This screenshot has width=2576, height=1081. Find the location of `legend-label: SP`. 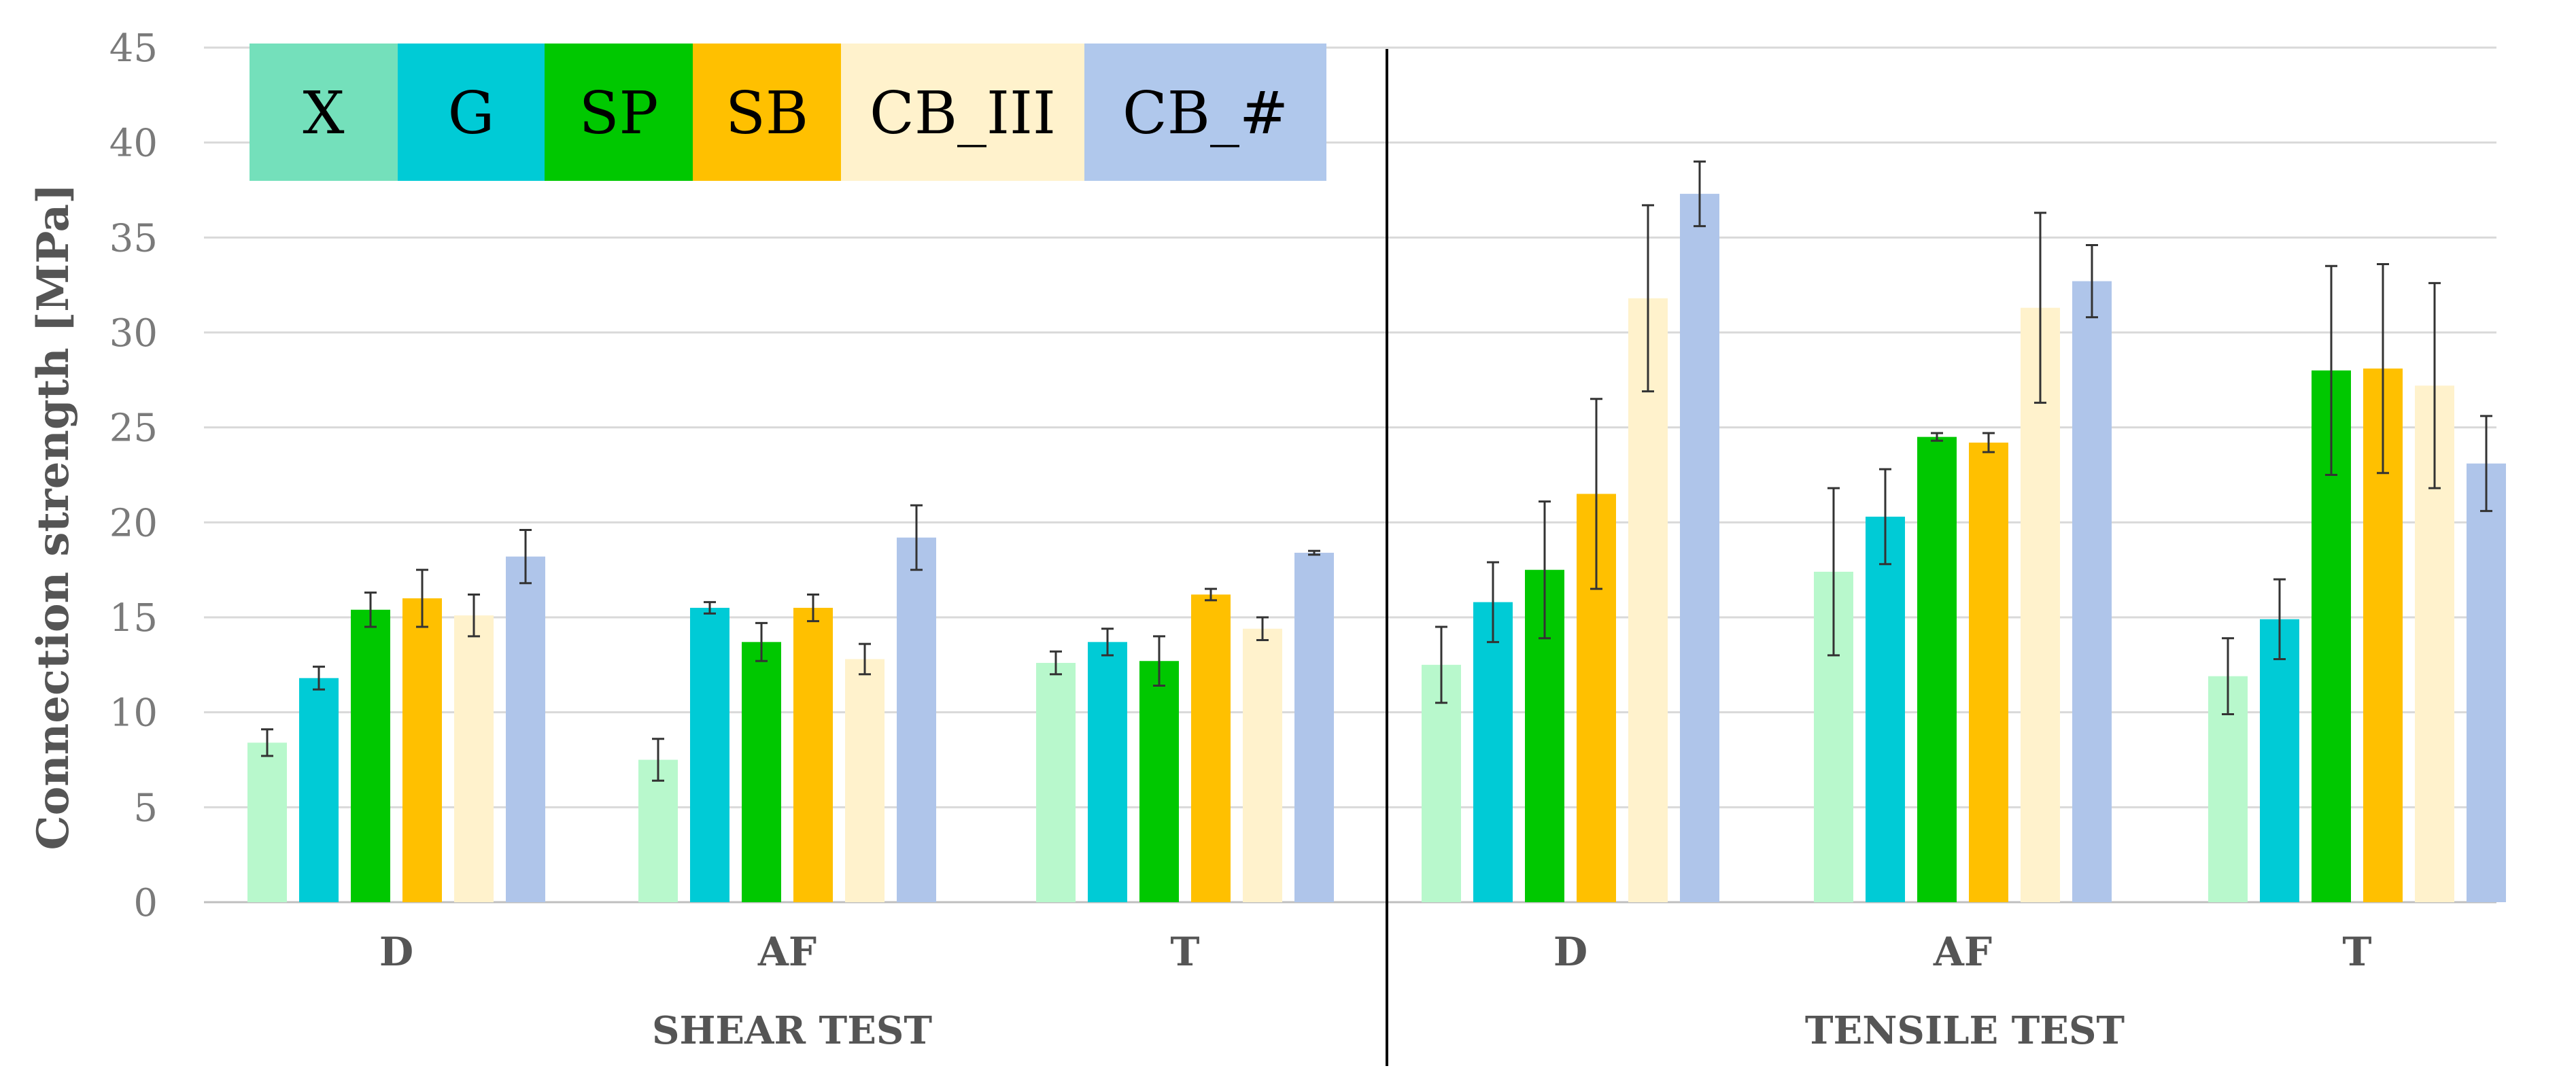

legend-label: SP is located at coordinates (619, 114).